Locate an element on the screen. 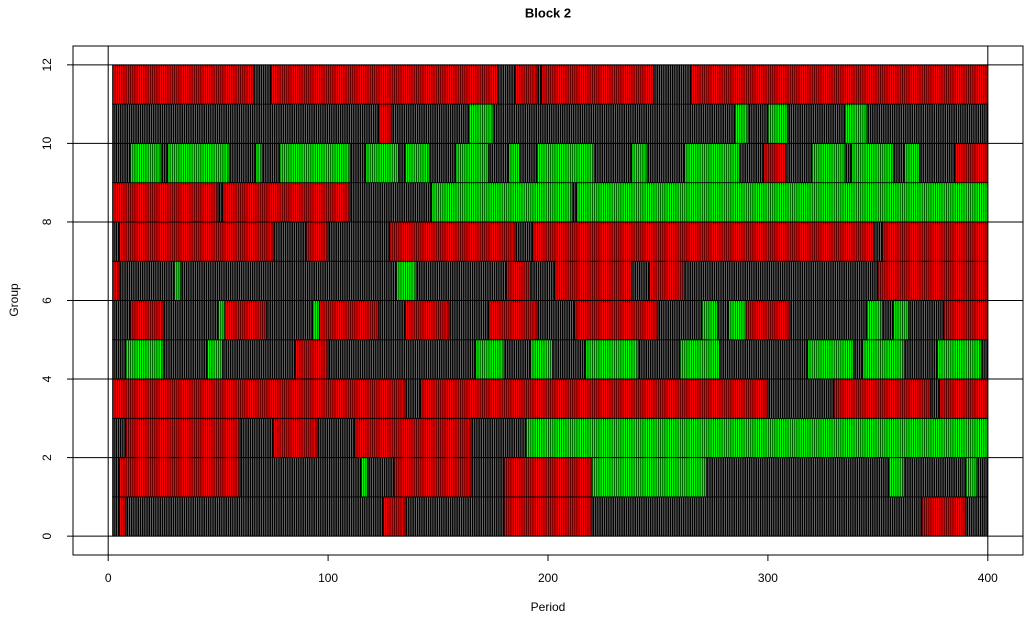 The image size is (1025, 624). y-tick-label: 10 is located at coordinates (47, 143).